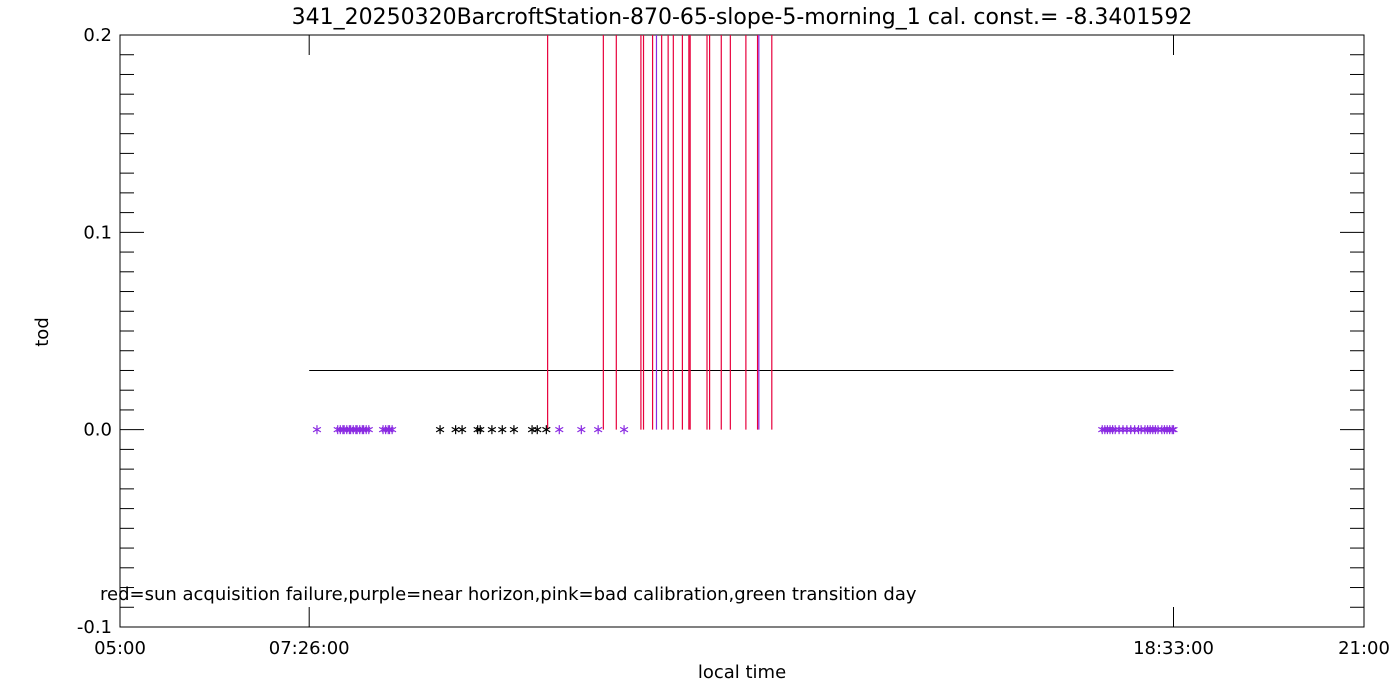 This screenshot has width=1400, height=700. What do you see at coordinates (1364, 648) in the screenshot?
I see `x-tick-label: 21:00` at bounding box center [1364, 648].